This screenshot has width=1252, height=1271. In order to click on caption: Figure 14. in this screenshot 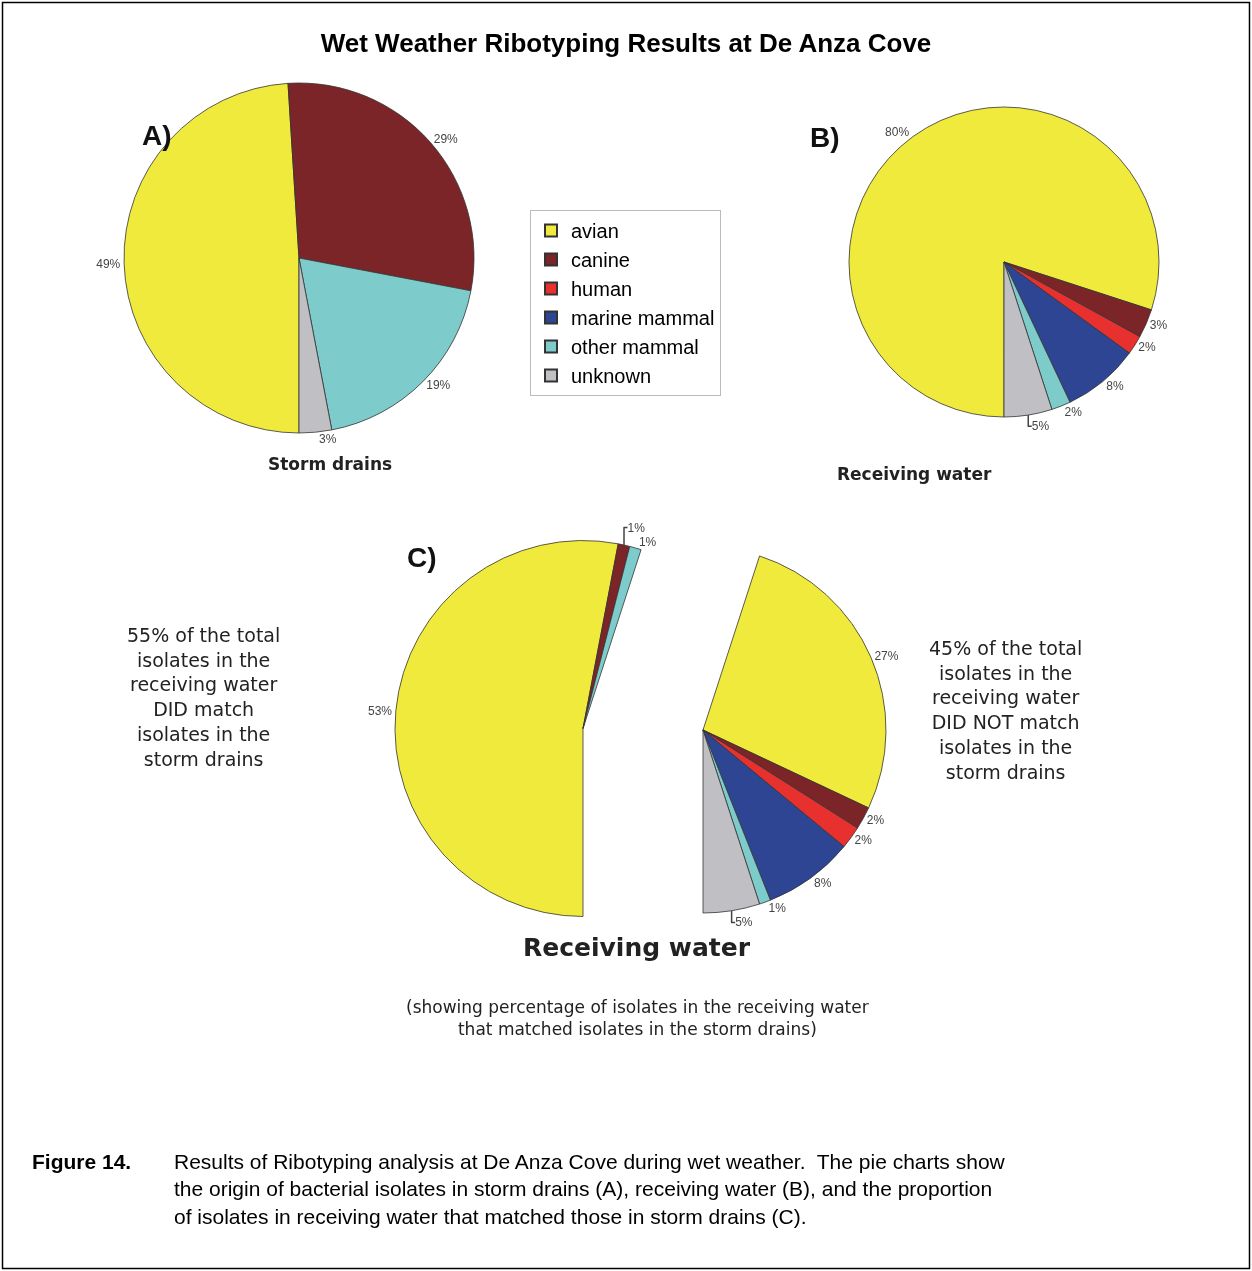, I will do `click(82, 1161)`.